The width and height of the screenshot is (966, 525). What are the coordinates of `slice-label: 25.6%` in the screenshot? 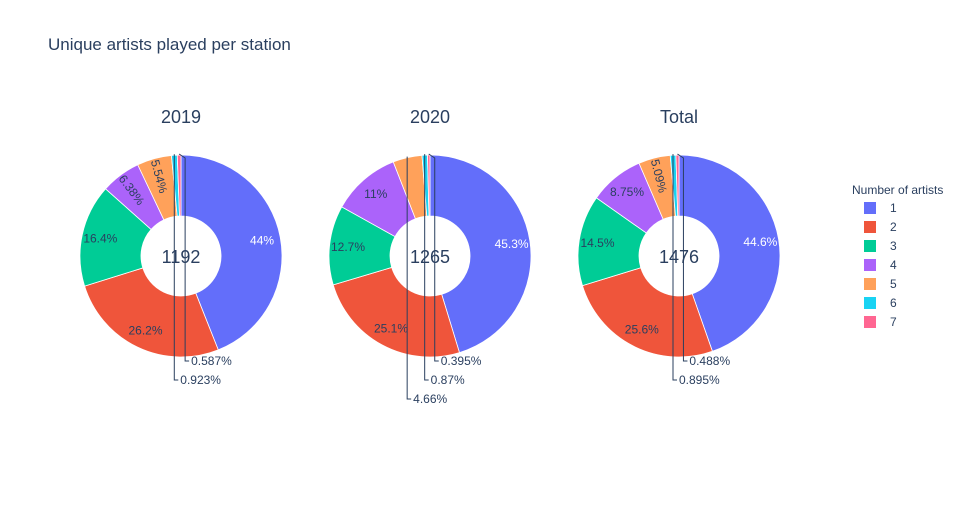 It's located at (642, 330).